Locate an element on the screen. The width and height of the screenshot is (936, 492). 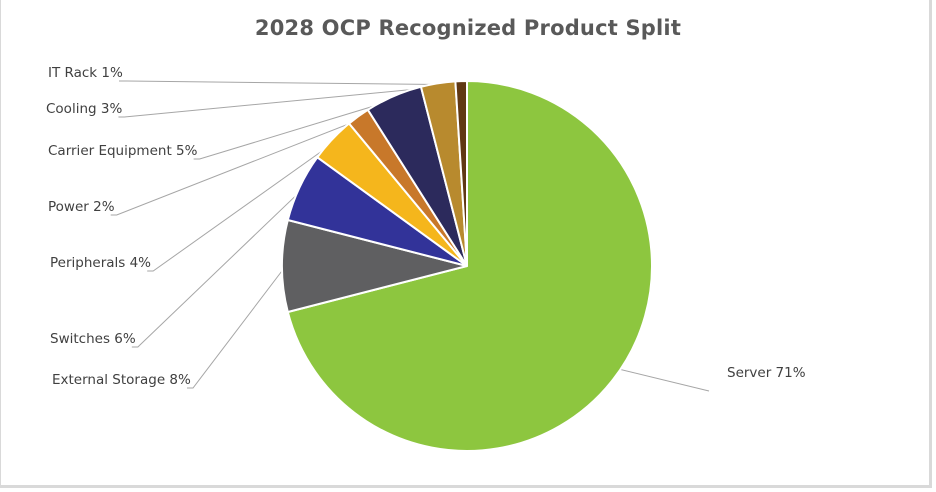
data-label-peripherals: Peripherals 4% is located at coordinates (100, 263).